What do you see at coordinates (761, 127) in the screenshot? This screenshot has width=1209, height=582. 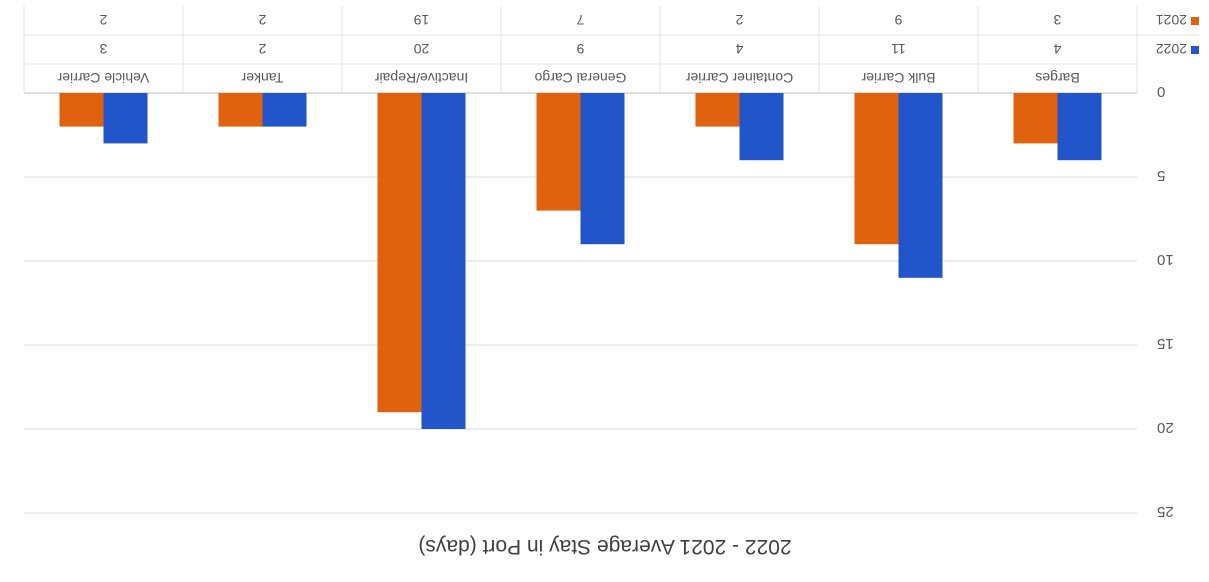 I see `bar-2022-container-carrier` at bounding box center [761, 127].